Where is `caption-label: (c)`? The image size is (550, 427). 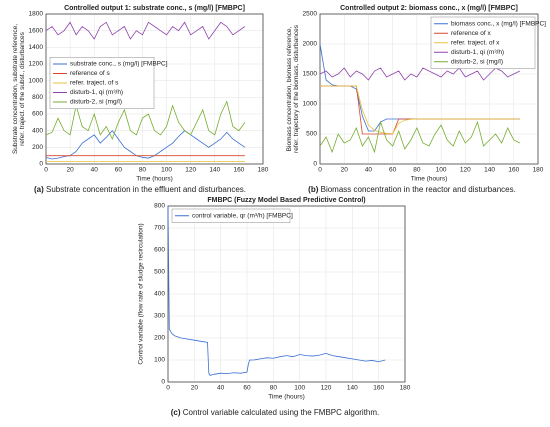
caption-label: (c) is located at coordinates (176, 412).